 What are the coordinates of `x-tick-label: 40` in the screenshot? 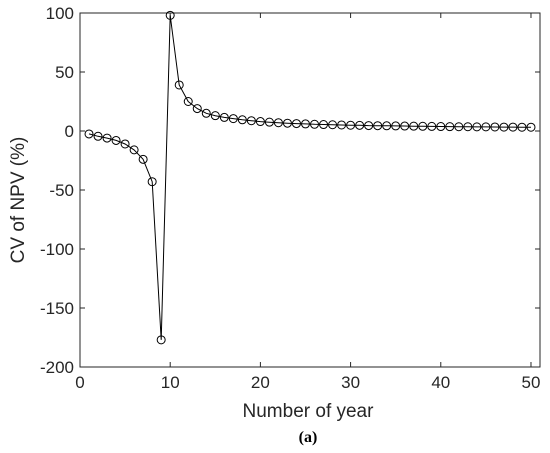 It's located at (440, 382).